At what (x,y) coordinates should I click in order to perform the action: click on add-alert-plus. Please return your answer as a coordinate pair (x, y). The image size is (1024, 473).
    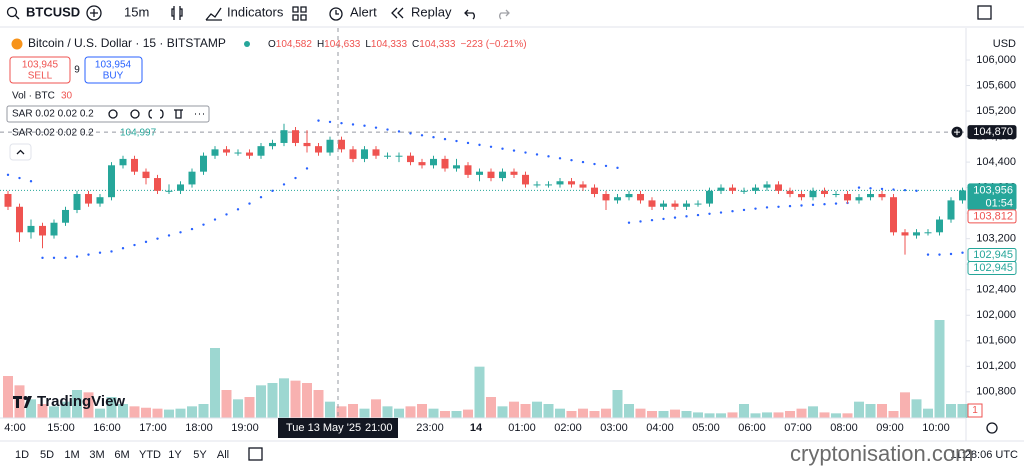
    Looking at the image, I should click on (957, 132).